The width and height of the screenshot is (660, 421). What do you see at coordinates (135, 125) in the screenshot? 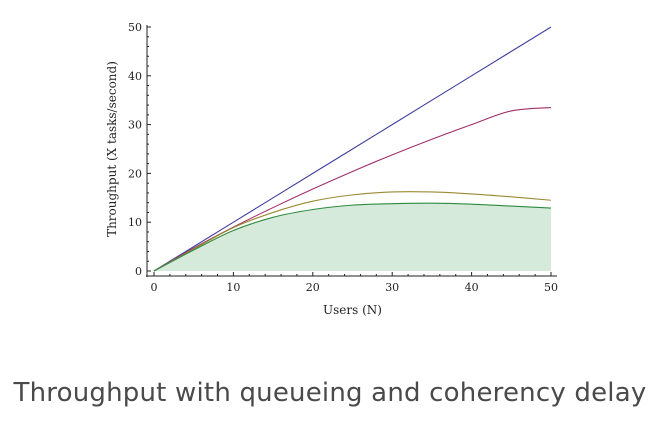
I see `y-tick-label: 30` at bounding box center [135, 125].